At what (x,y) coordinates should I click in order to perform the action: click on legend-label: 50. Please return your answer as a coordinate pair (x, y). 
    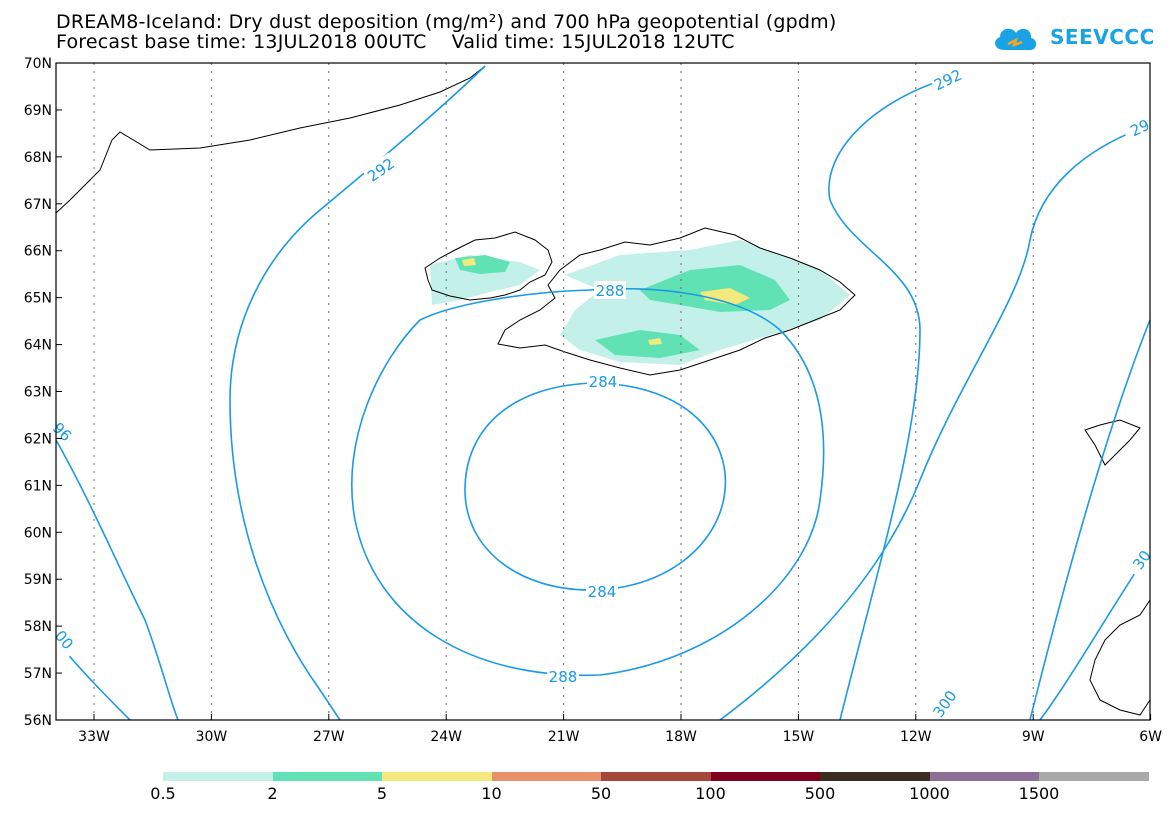
    Looking at the image, I should click on (601, 793).